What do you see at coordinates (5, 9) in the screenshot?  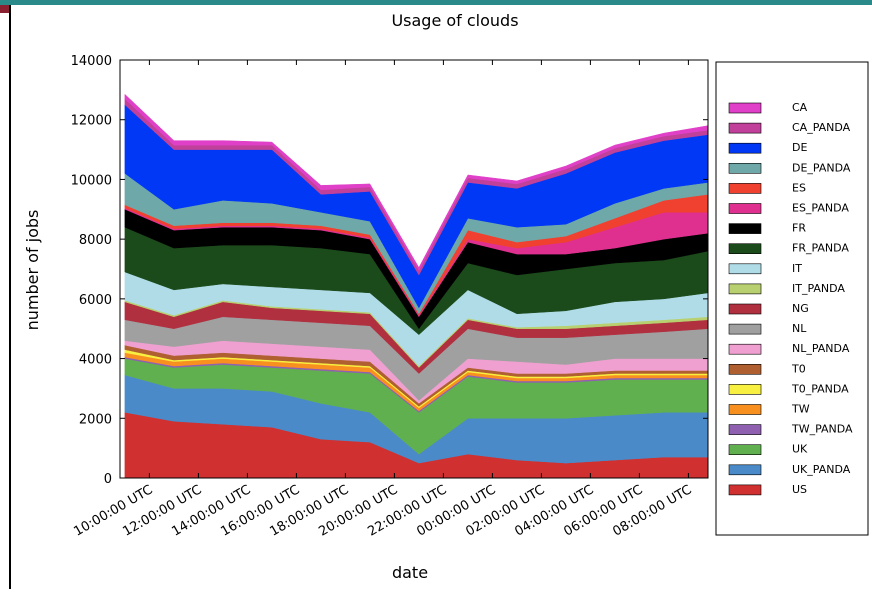 I see `window-accent` at bounding box center [5, 9].